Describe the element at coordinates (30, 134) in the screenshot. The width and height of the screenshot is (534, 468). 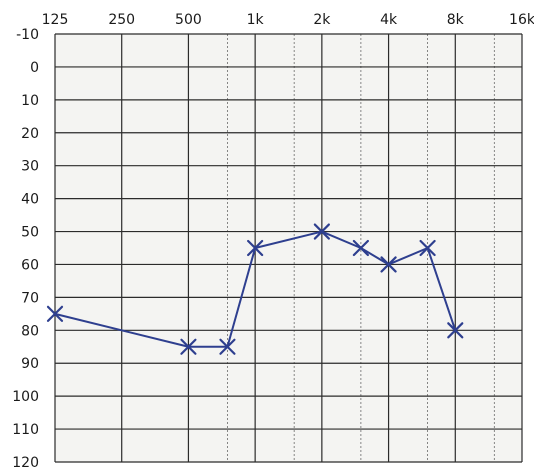
I see `y-tick-label-20: 20` at that location.